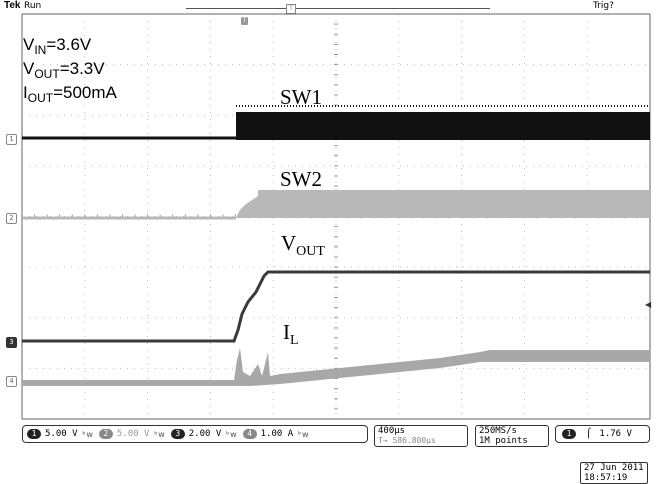 This screenshot has height=484, width=660. I want to click on record-length-bar, so click(338, 8).